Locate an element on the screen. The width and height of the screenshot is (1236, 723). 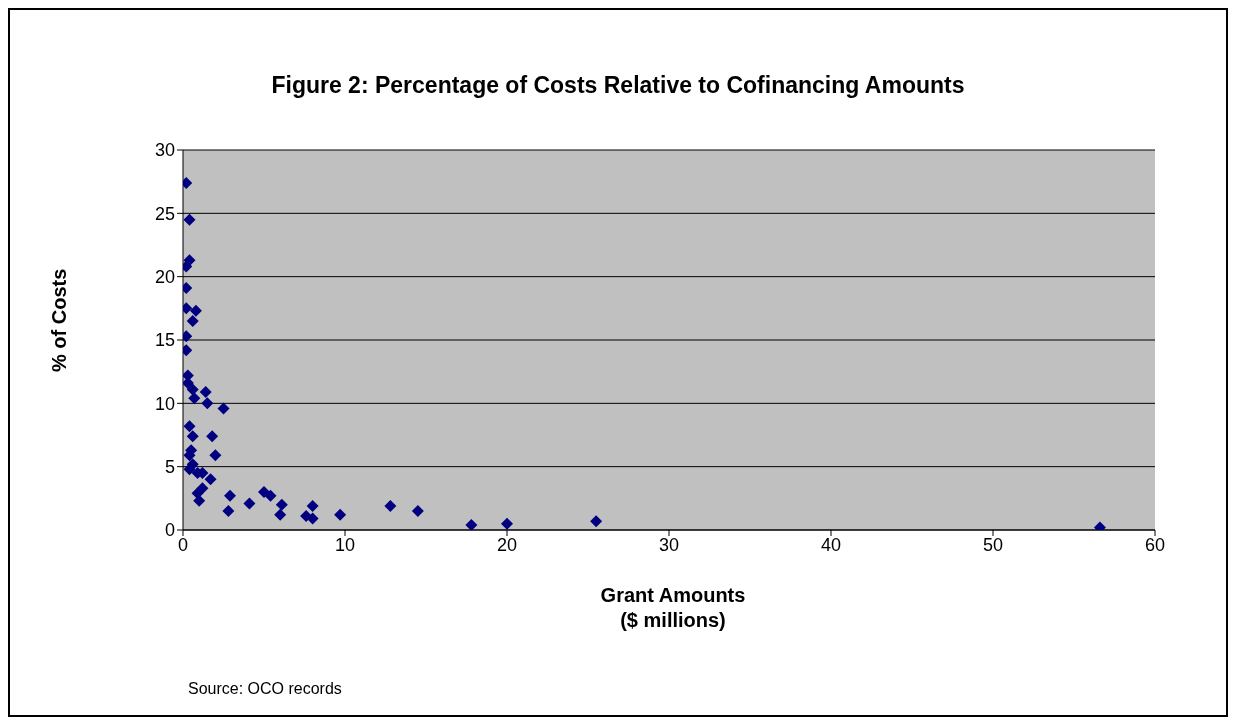
x-tick-label: 40 is located at coordinates (831, 544).